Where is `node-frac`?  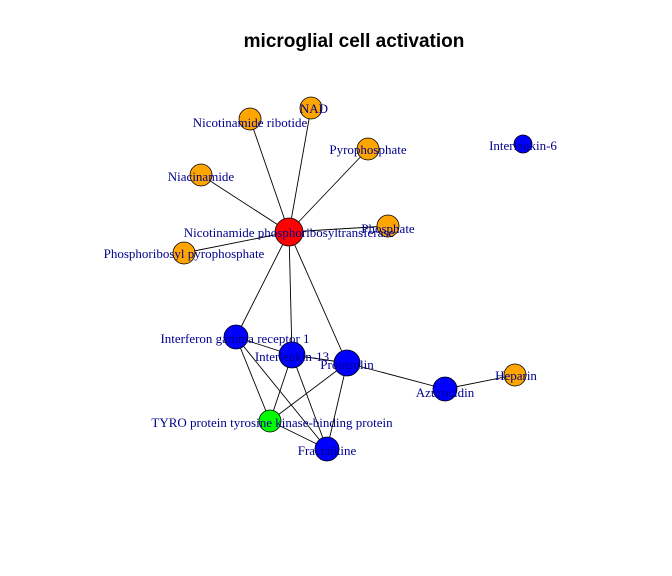
node-frac is located at coordinates (327, 449).